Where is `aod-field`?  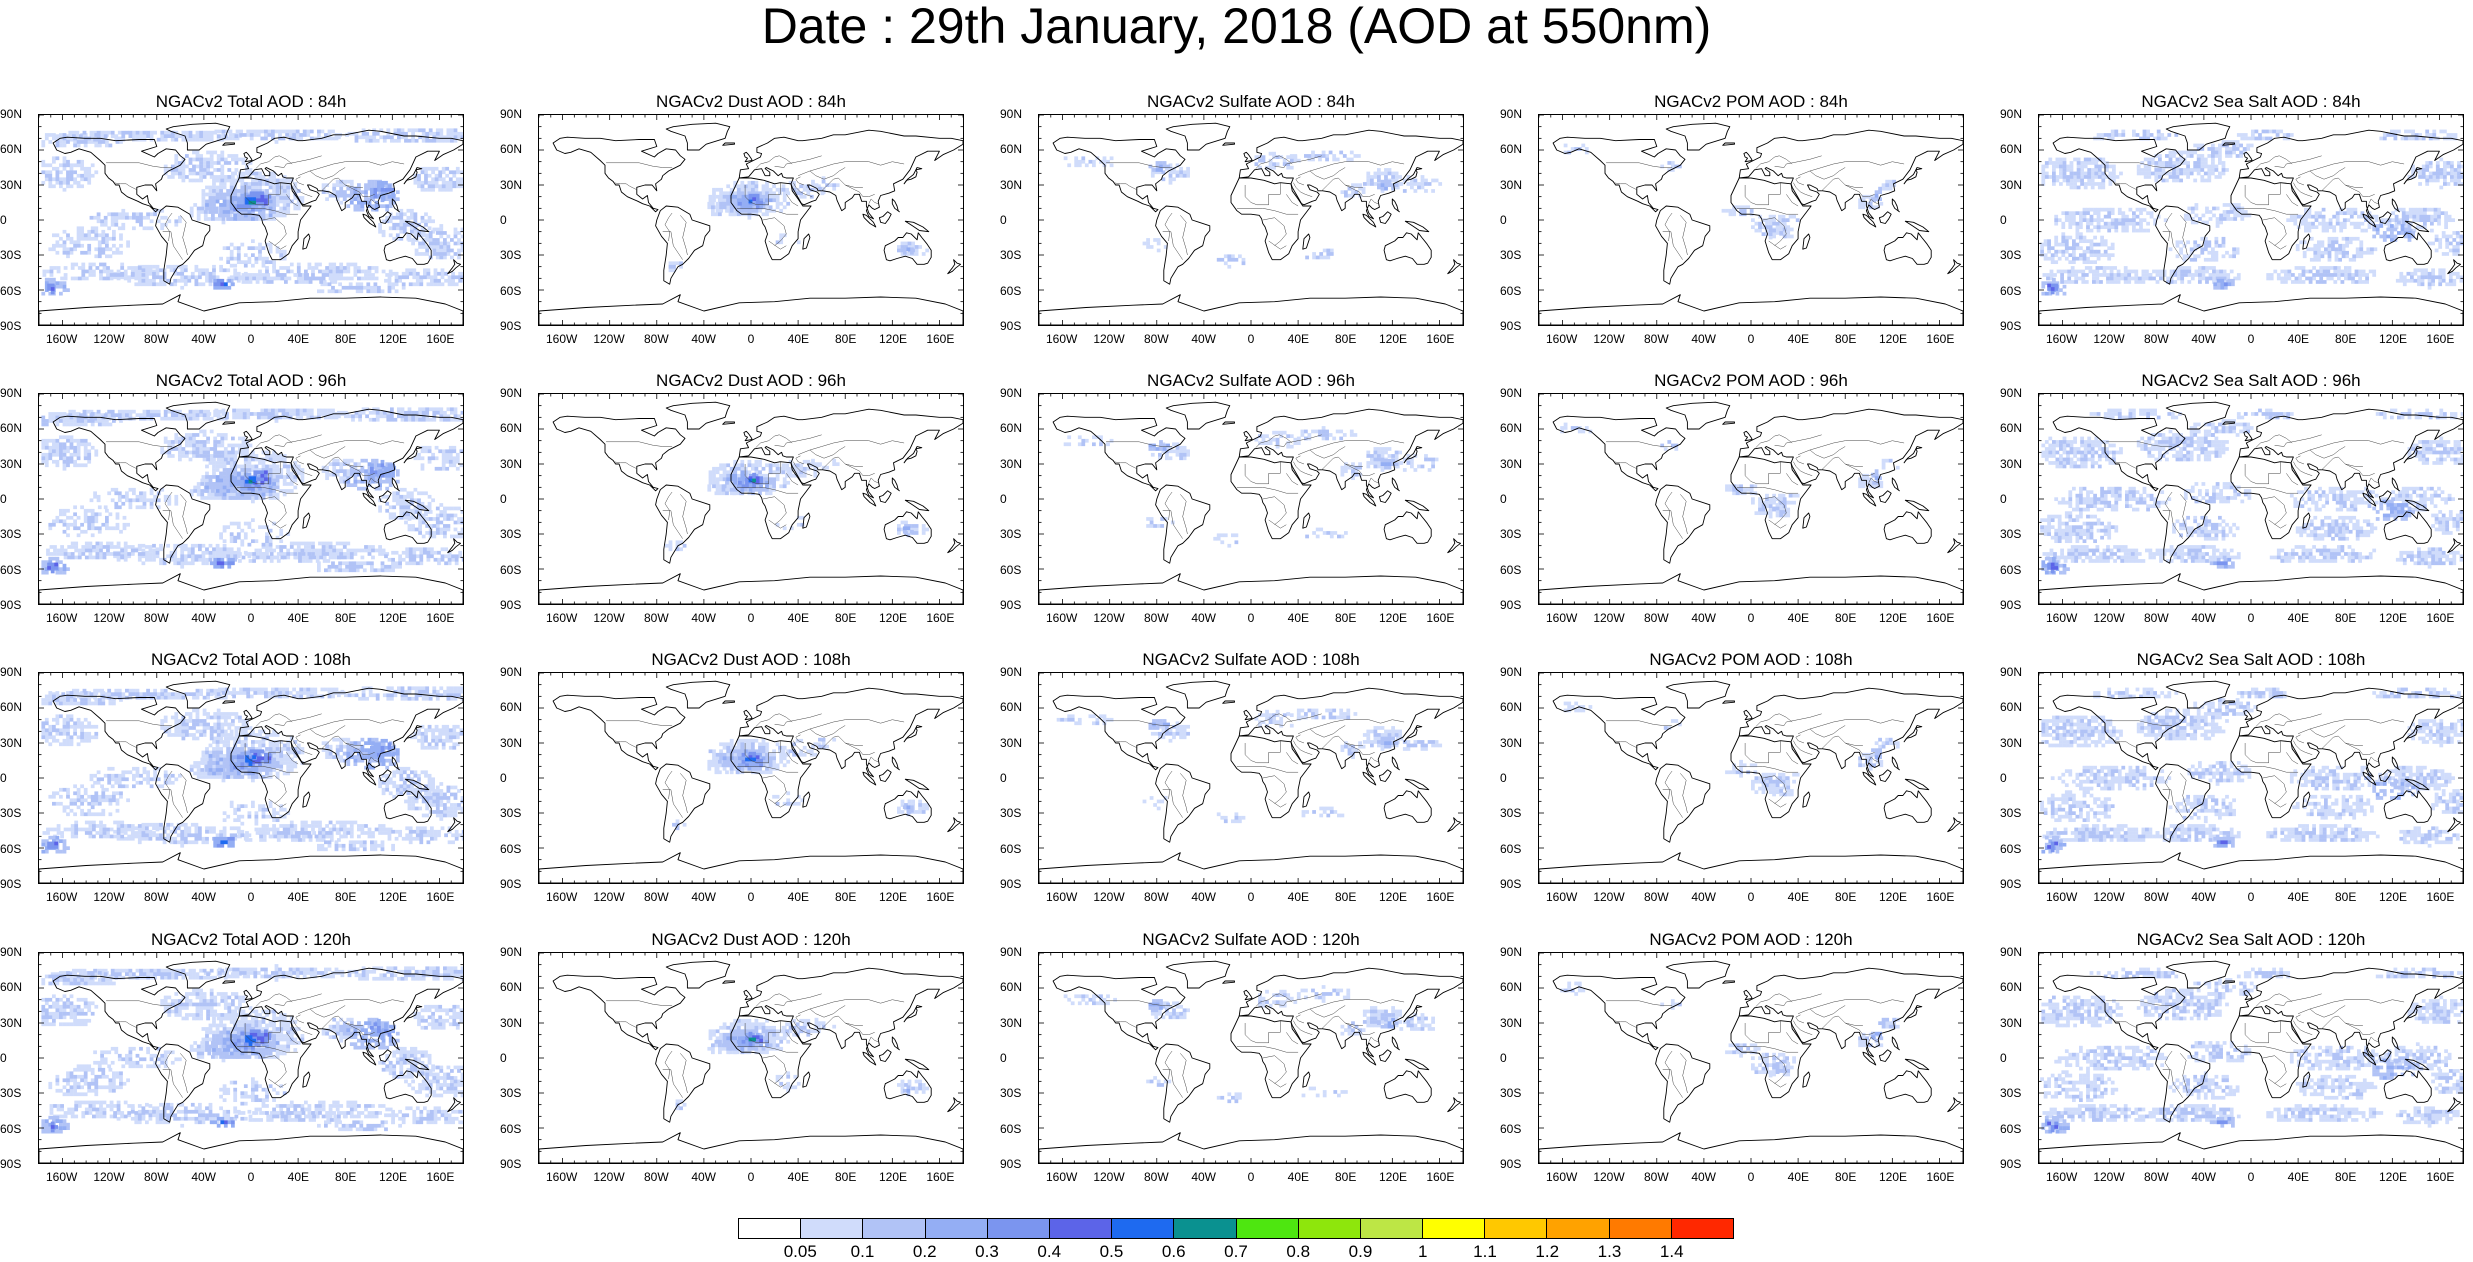 aod-field is located at coordinates (1730, 192).